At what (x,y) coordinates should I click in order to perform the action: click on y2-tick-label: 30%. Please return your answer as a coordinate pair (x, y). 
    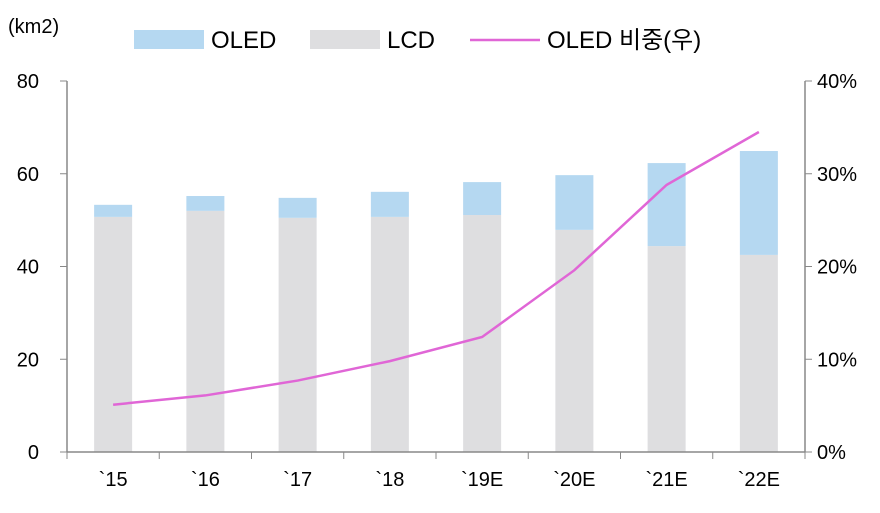
    Looking at the image, I should click on (837, 175).